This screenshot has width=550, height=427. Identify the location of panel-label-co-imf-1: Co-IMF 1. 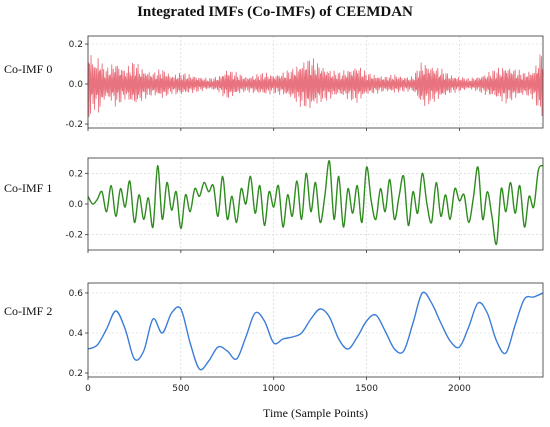
(28, 188).